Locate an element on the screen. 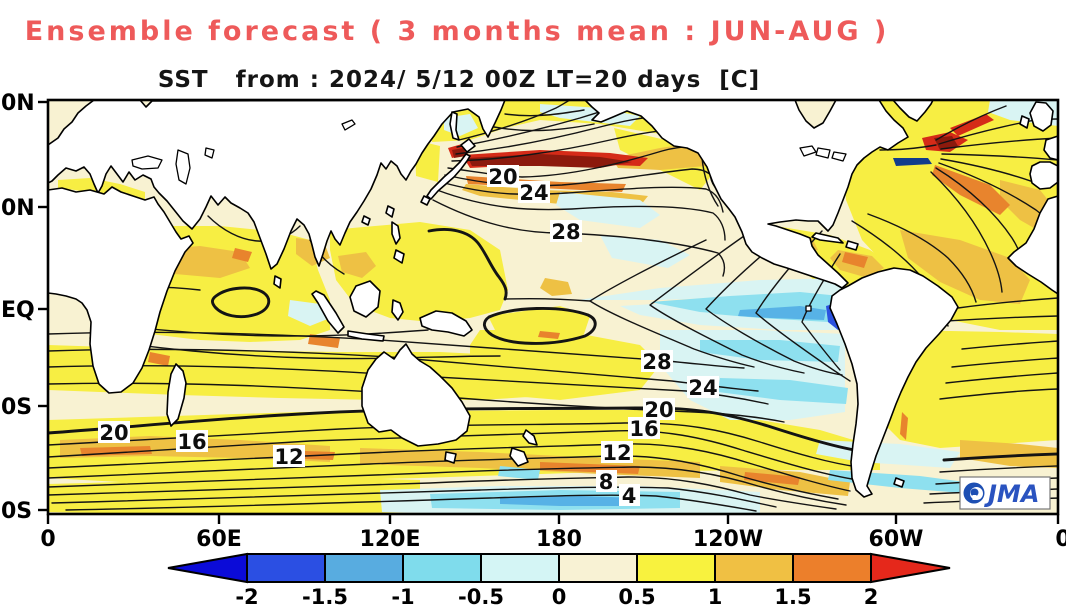 This screenshot has height=610, width=1066. colorbar-tick-label: 1 is located at coordinates (715, 597).